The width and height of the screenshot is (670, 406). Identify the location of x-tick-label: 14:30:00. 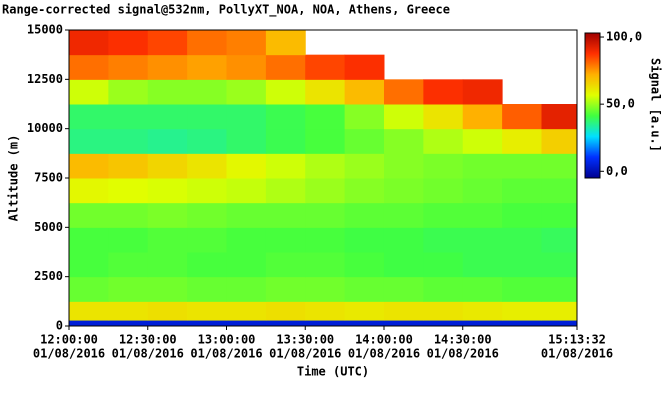
(463, 340).